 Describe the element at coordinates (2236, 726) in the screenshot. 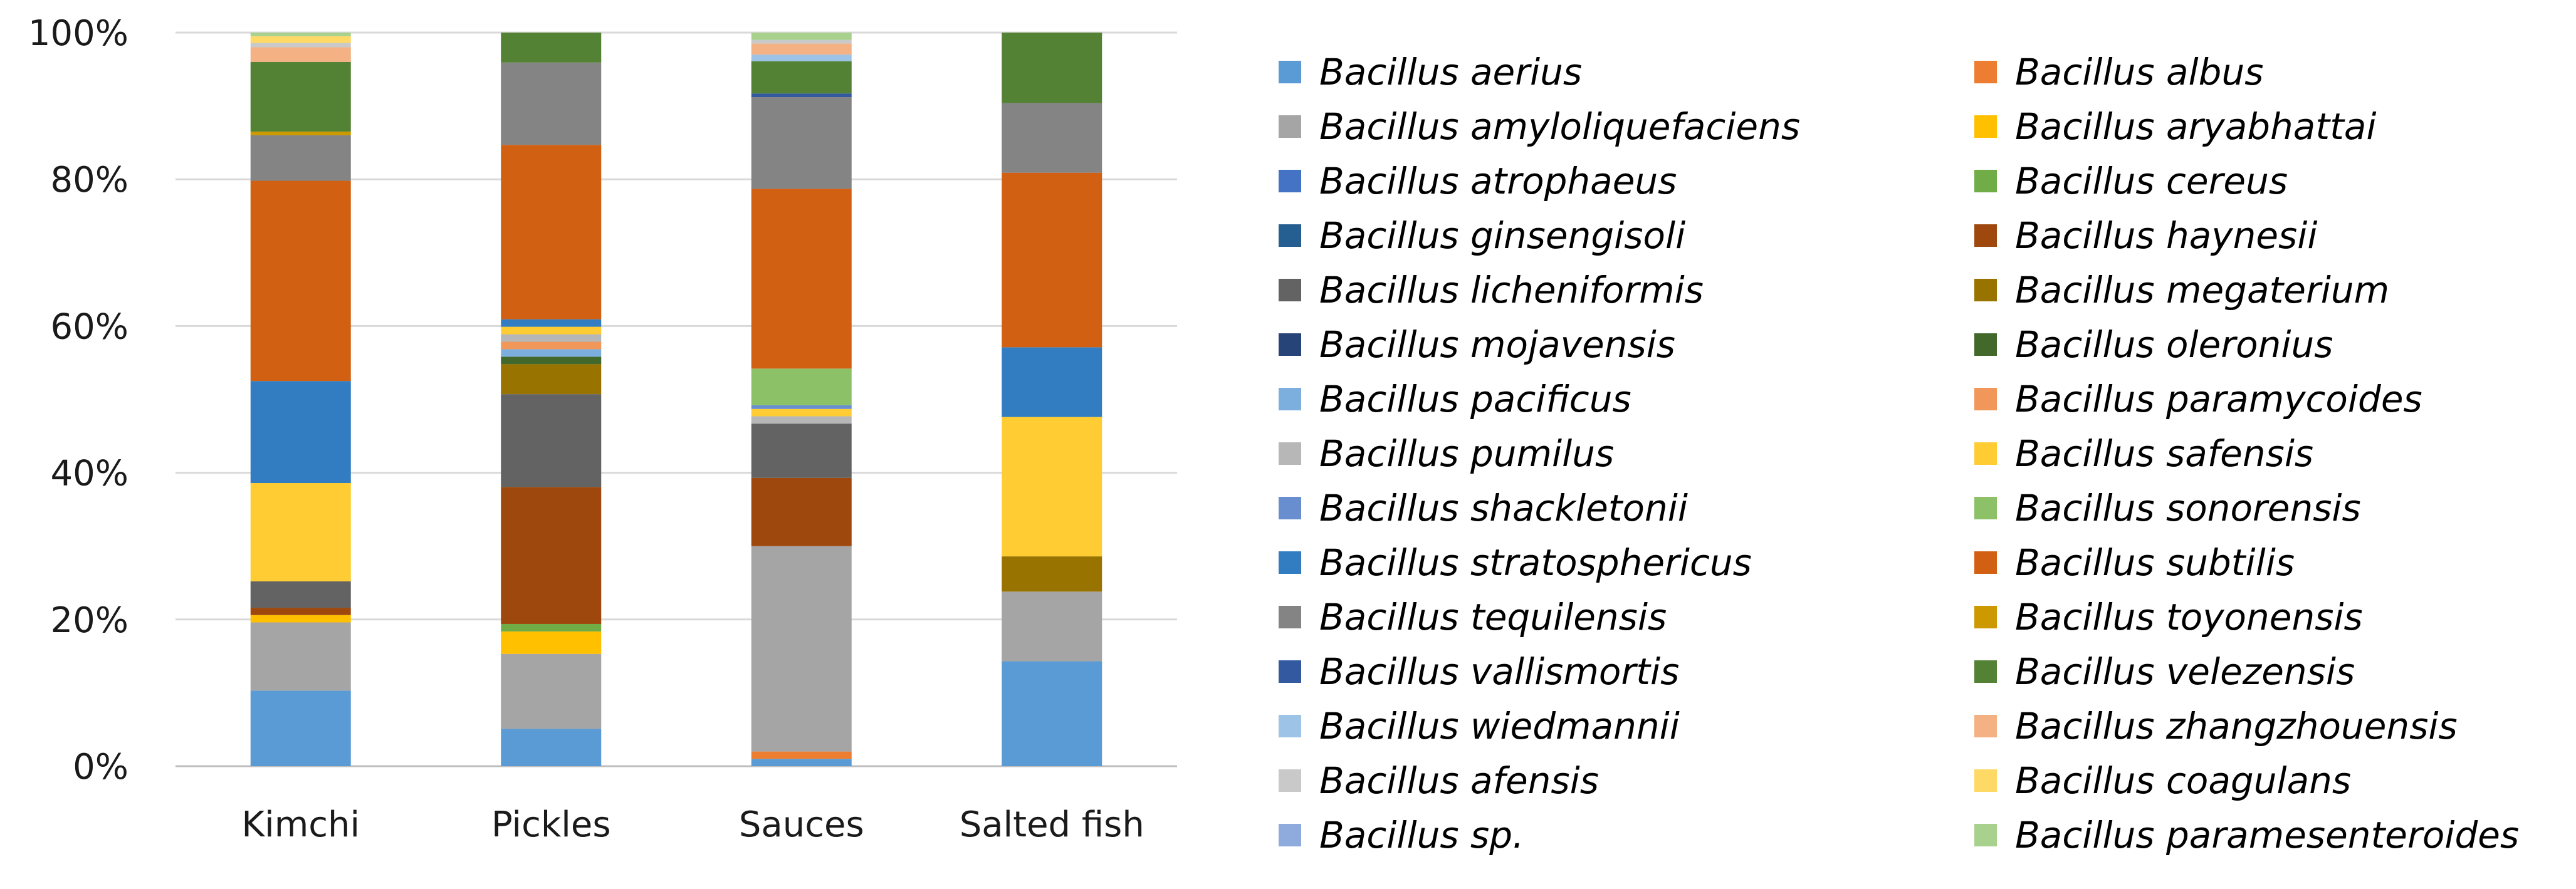

I see `legend-label: Bacillus zhangzhouensis` at that location.